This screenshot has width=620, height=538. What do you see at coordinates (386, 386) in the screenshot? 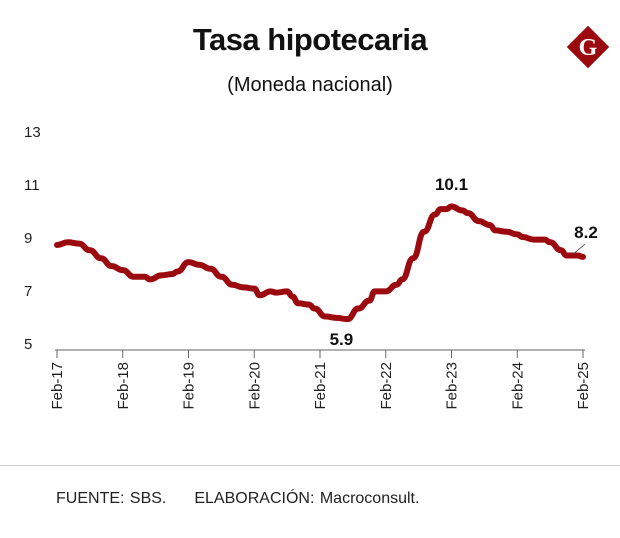
I see `x-tick-label: Feb-22` at bounding box center [386, 386].